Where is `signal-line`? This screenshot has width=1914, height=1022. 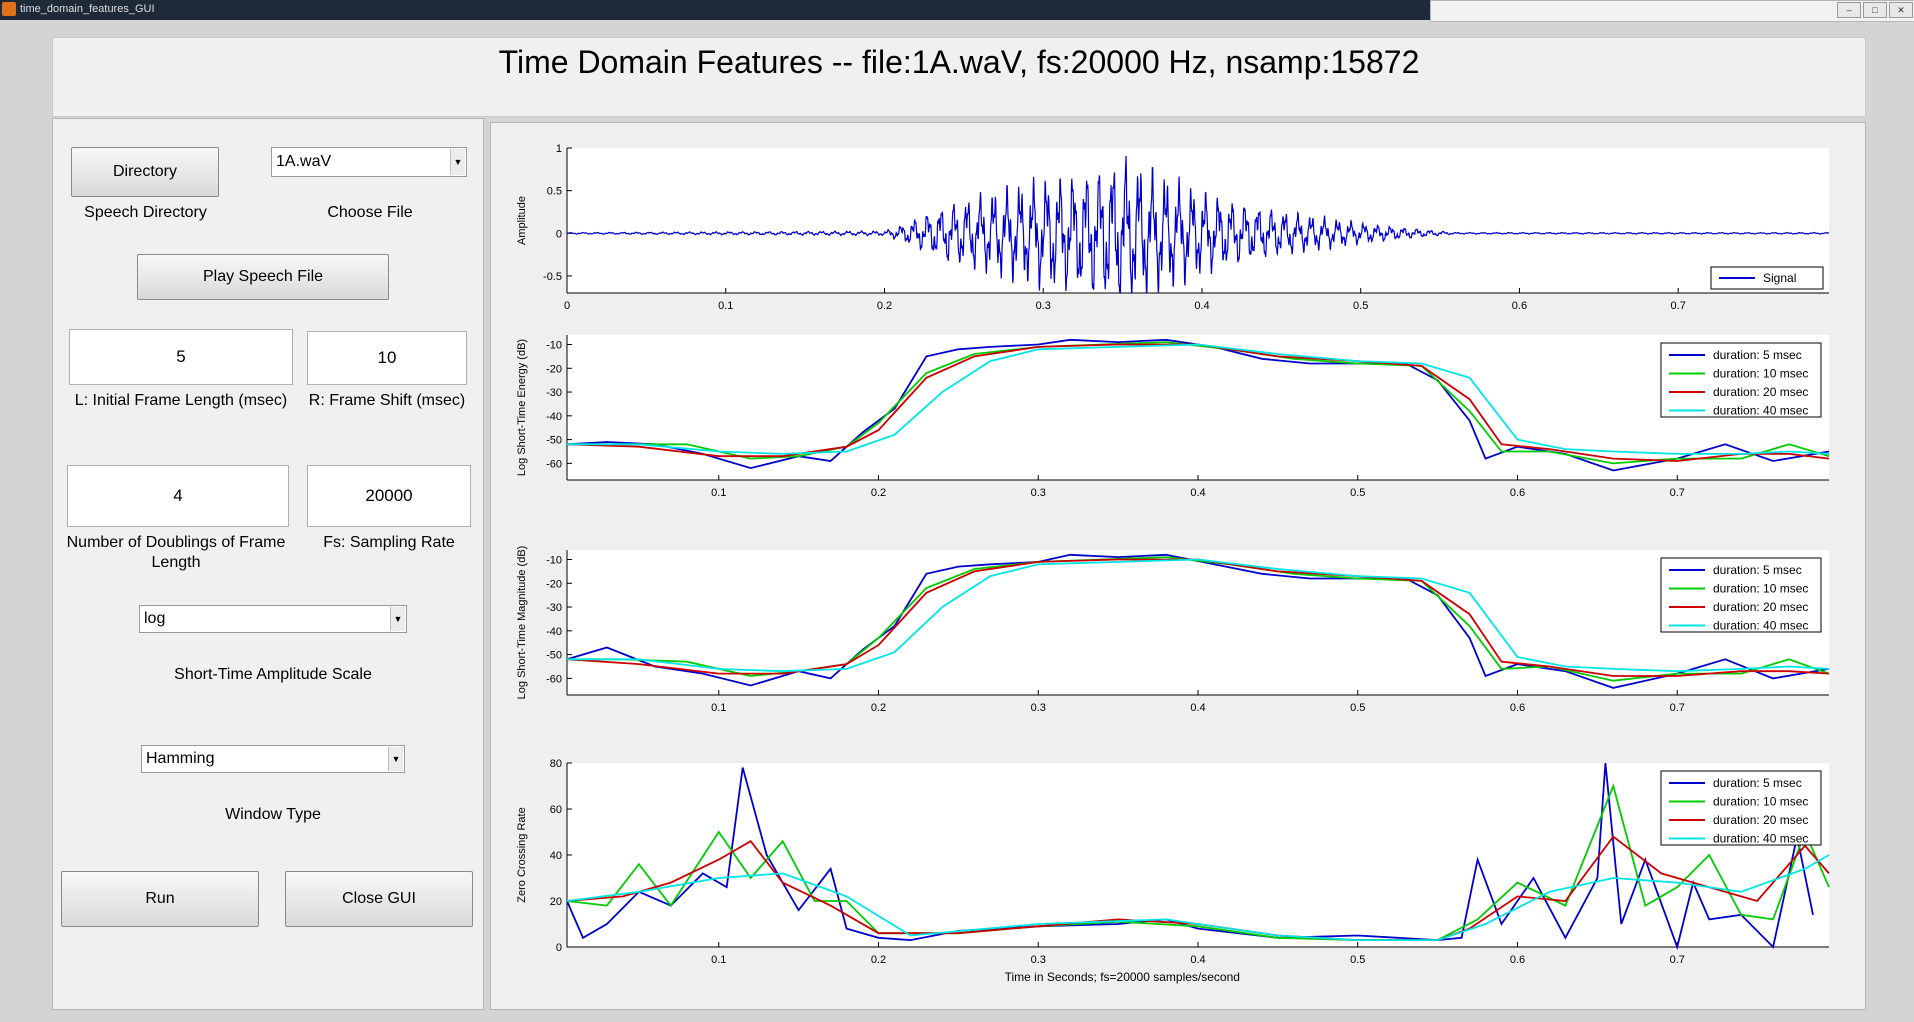
signal-line is located at coordinates (1198, 224).